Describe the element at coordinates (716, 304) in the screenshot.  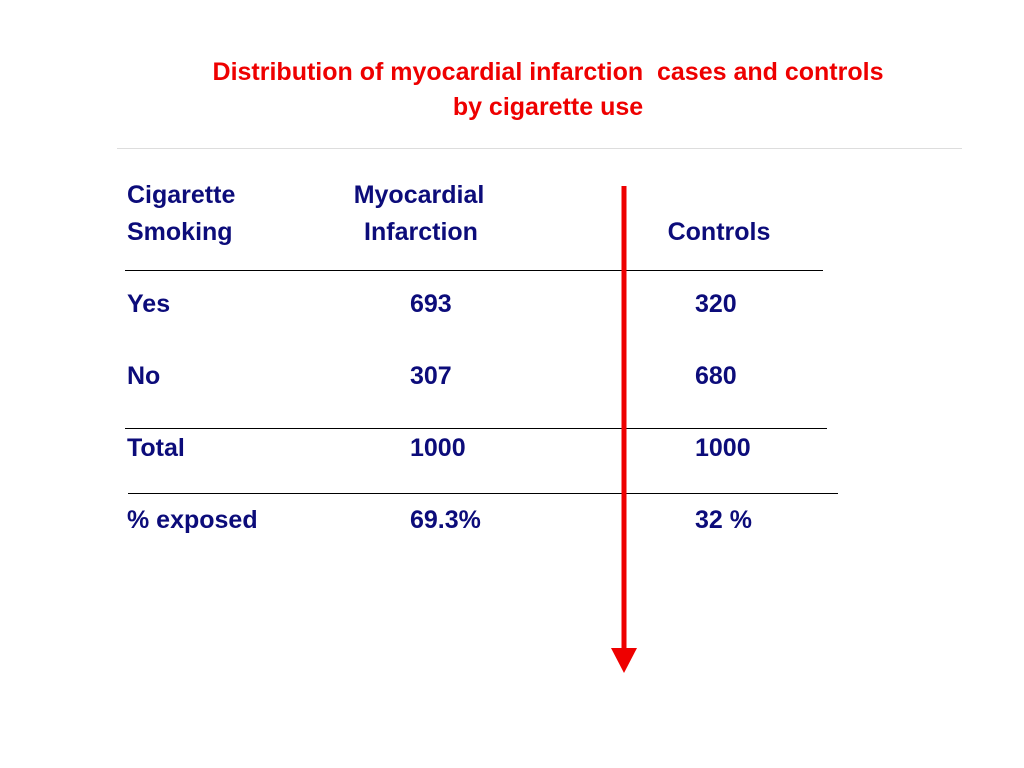
I see `table-cell: 320` at that location.